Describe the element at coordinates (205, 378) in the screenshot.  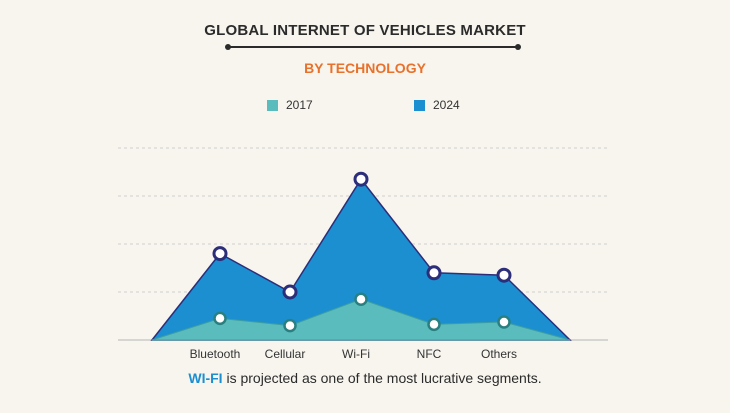
I see `footer-highlight: WI-FI` at that location.